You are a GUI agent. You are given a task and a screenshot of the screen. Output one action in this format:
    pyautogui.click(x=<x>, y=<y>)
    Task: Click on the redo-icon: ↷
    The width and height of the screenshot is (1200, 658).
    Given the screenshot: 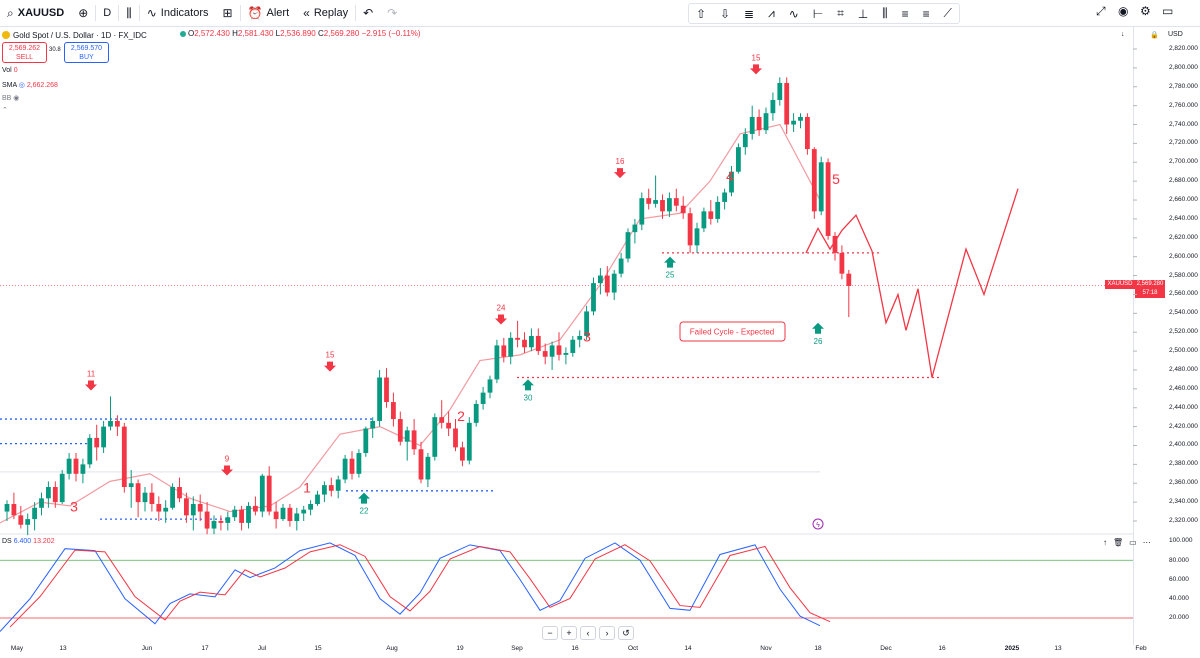 What is the action you would take?
    pyautogui.click(x=392, y=13)
    